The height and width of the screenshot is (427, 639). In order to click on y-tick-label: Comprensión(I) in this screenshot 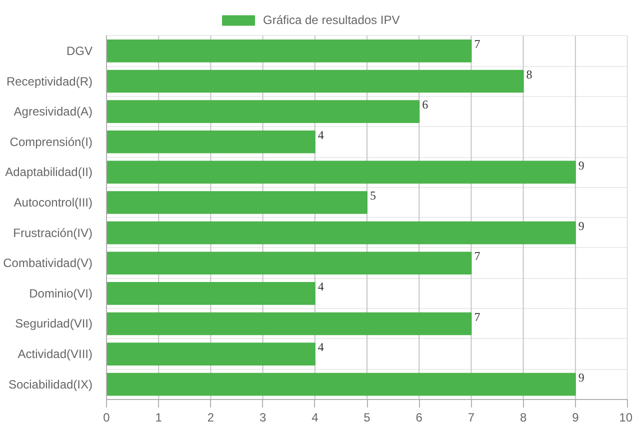, I will do `click(51, 141)`.